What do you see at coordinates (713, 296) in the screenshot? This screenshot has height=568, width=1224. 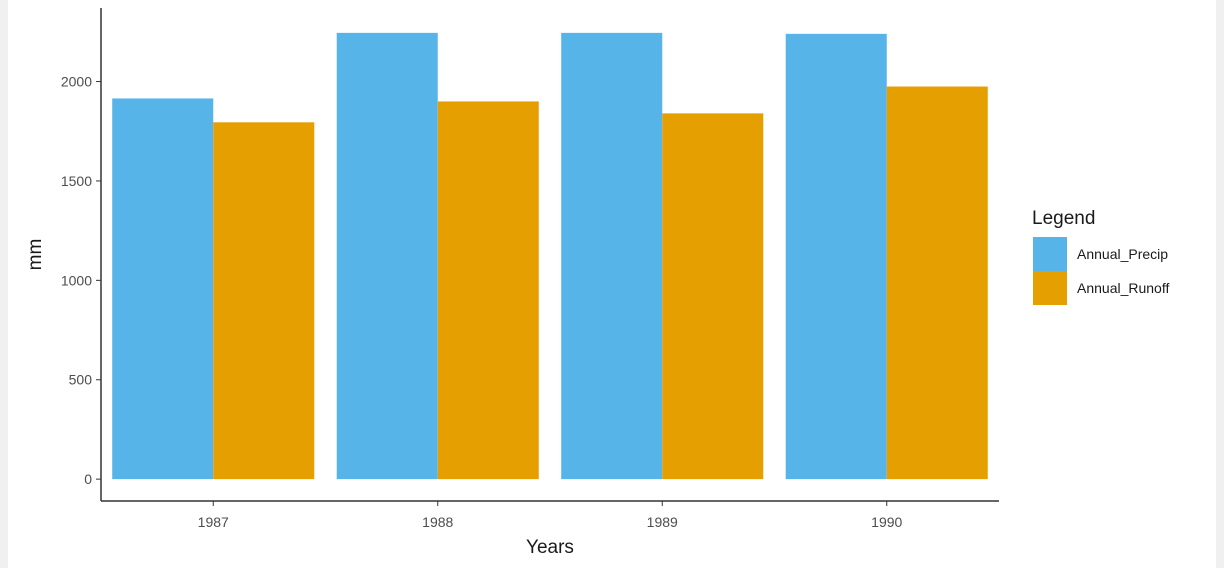 I see `bar-annual-runoff-1989` at bounding box center [713, 296].